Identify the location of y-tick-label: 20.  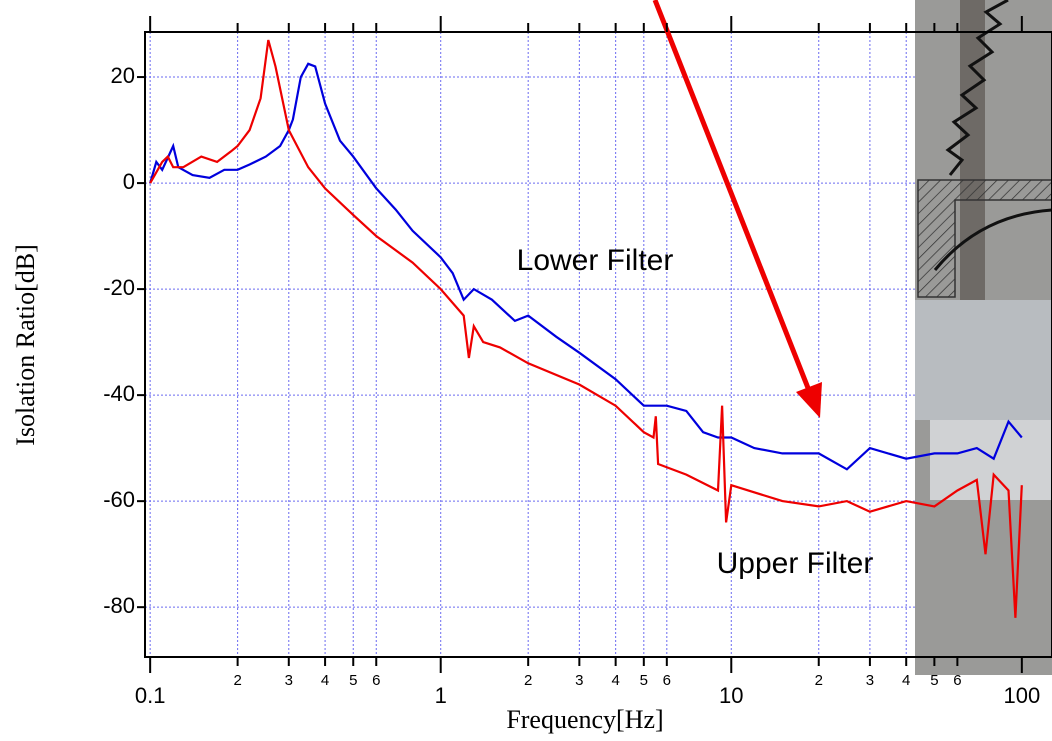
(123, 75).